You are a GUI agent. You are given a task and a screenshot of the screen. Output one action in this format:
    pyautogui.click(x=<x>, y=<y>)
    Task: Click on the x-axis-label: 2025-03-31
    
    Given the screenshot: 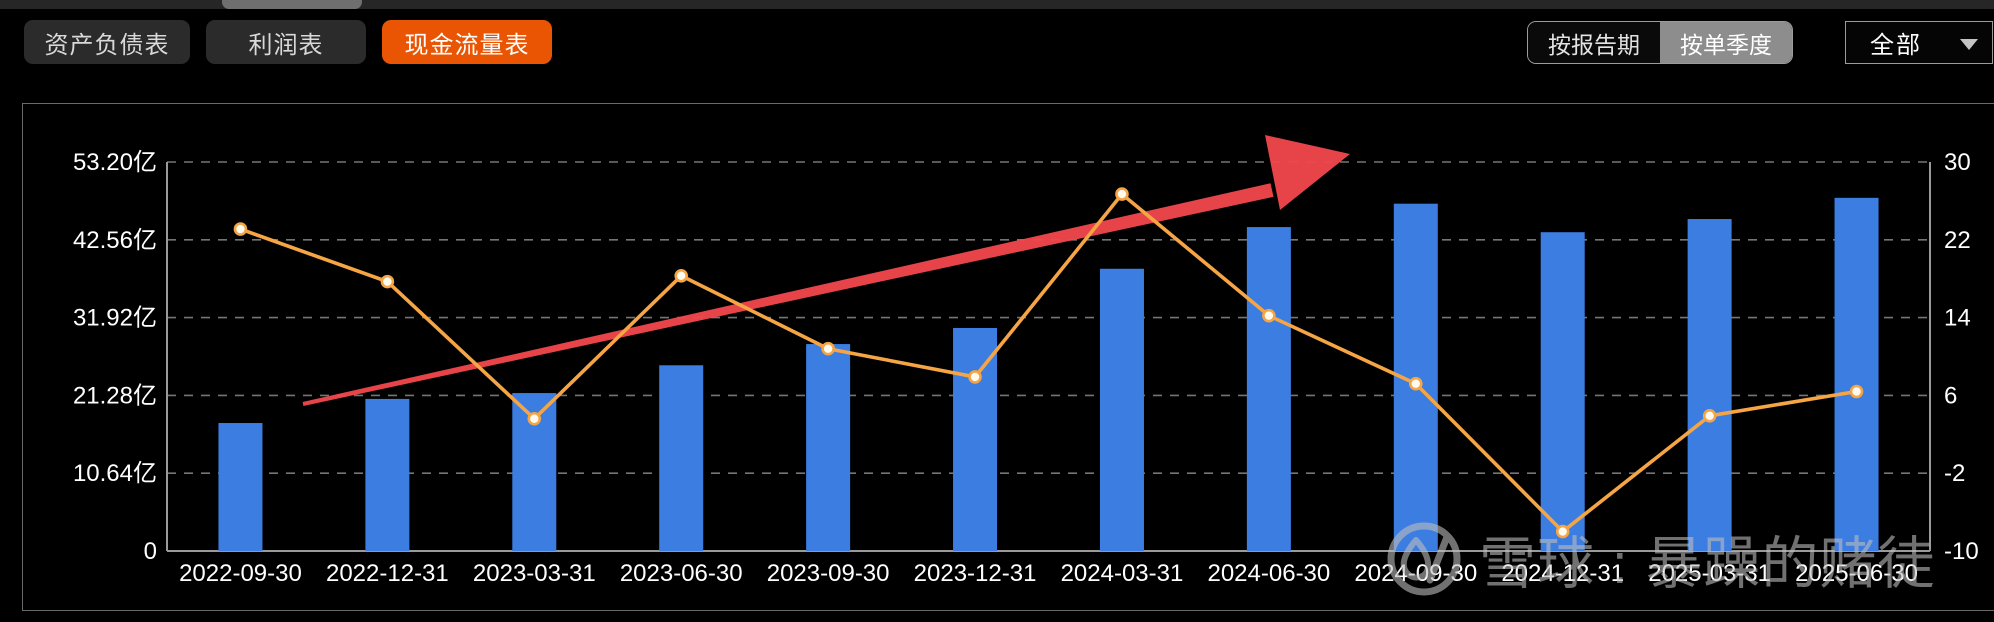 What is the action you would take?
    pyautogui.click(x=1709, y=573)
    